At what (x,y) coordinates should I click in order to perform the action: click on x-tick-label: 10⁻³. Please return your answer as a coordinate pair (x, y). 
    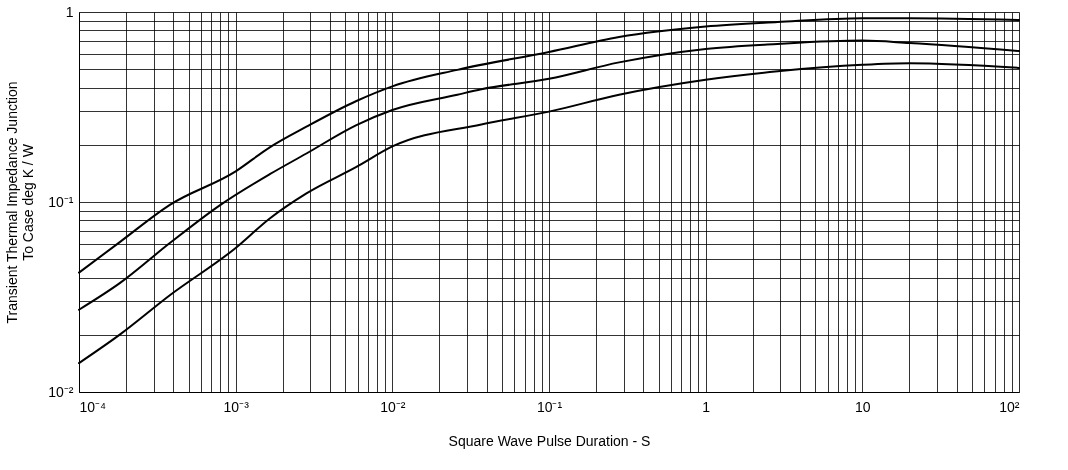
    Looking at the image, I should click on (236, 406).